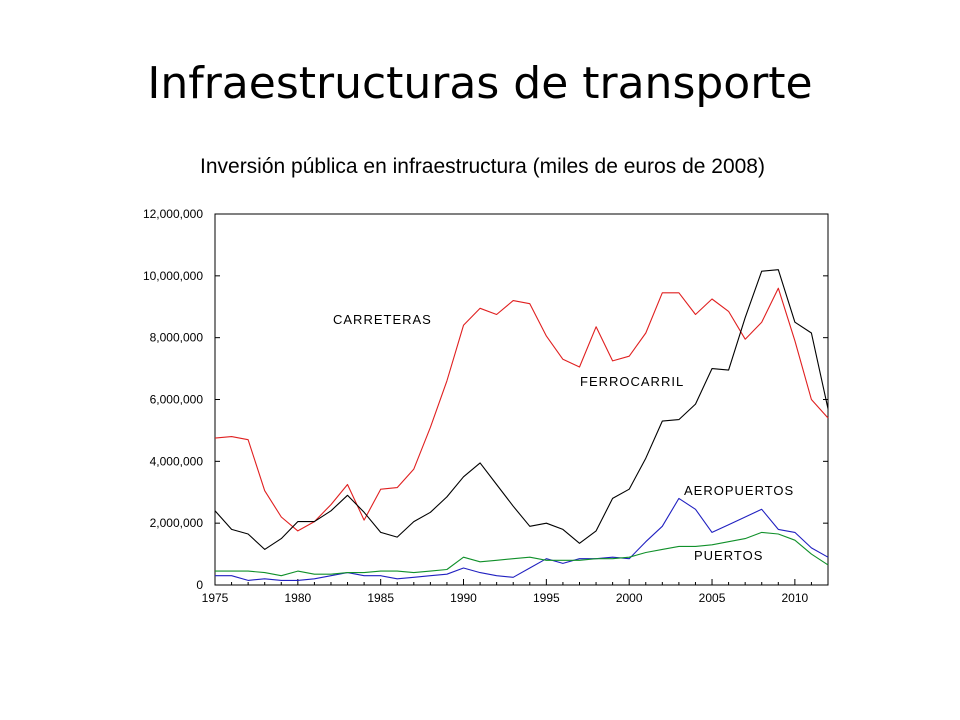 The width and height of the screenshot is (960, 720). I want to click on y-tick-label: 10,000,000, so click(173, 276).